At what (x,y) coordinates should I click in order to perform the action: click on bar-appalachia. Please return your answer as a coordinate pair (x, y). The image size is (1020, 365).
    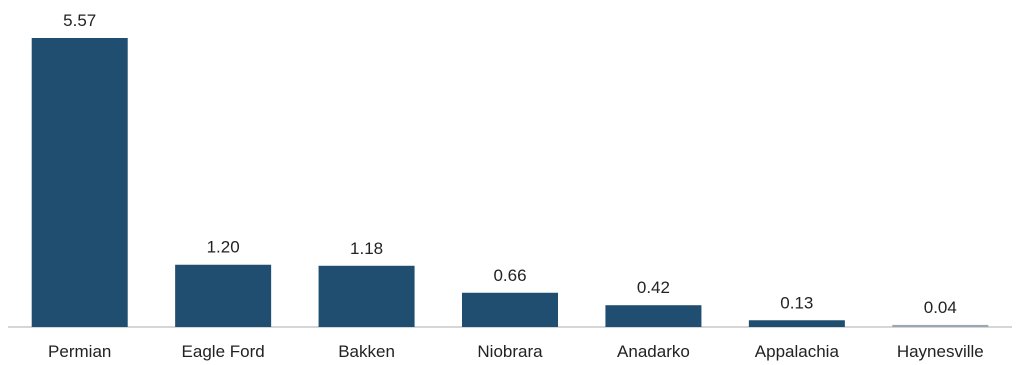
    Looking at the image, I should click on (796, 323).